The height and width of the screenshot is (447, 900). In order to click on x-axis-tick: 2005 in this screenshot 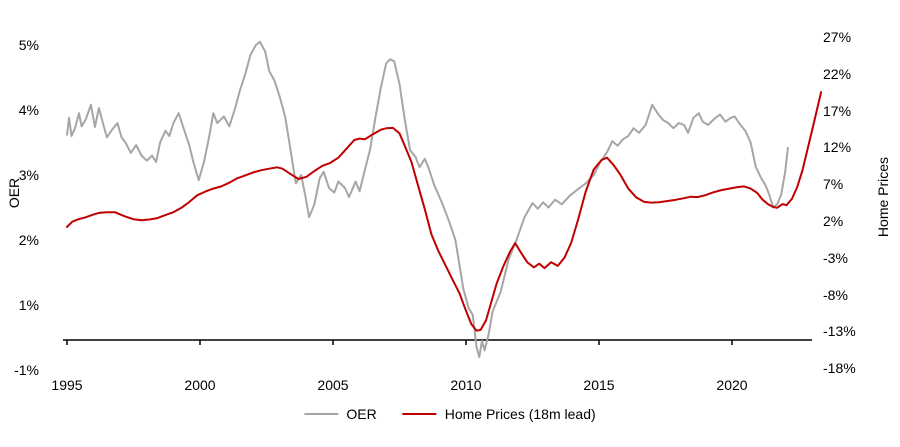, I will do `click(333, 385)`.